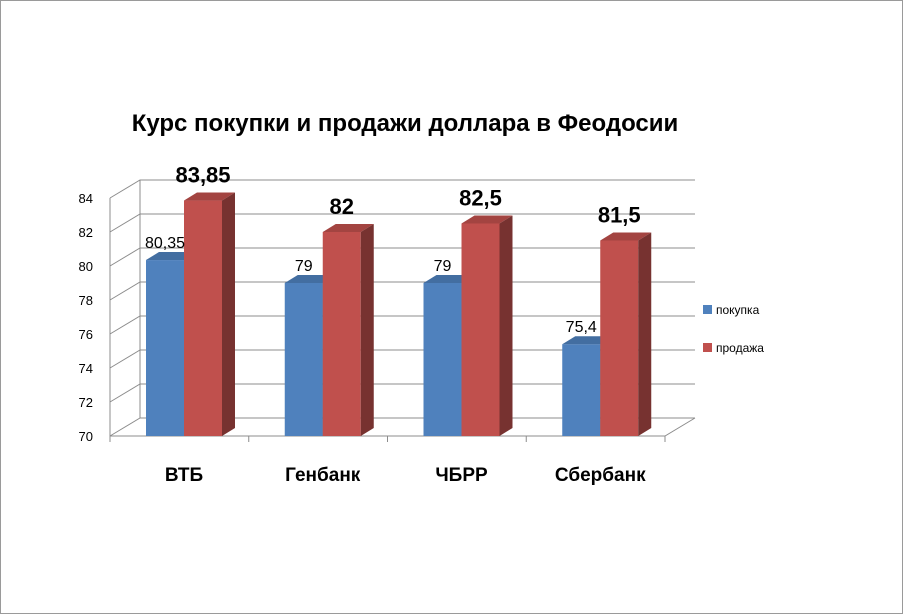  I want to click on legend-item-продажа: продажа, so click(733, 348).